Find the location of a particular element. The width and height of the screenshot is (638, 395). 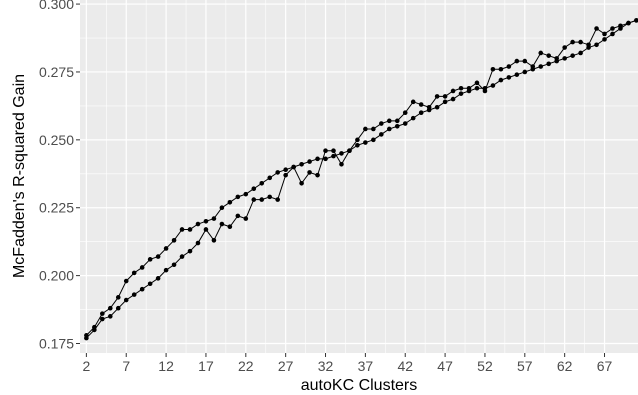

x-tick-label: 42 is located at coordinates (405, 366).